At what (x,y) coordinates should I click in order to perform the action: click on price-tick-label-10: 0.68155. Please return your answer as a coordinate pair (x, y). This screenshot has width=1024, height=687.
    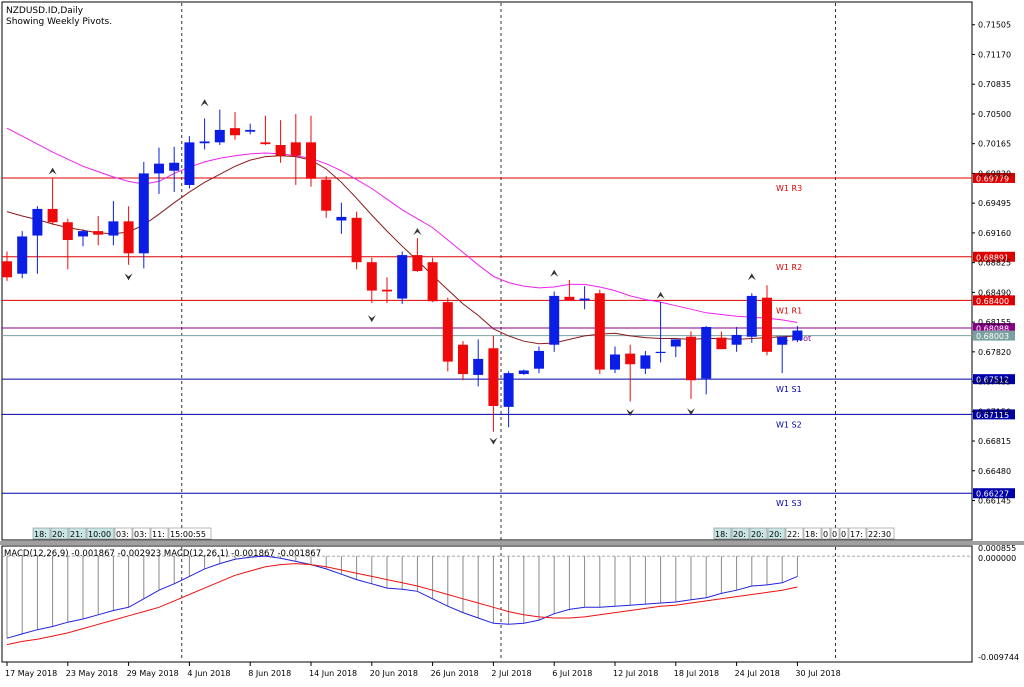
    Looking at the image, I should click on (994, 322).